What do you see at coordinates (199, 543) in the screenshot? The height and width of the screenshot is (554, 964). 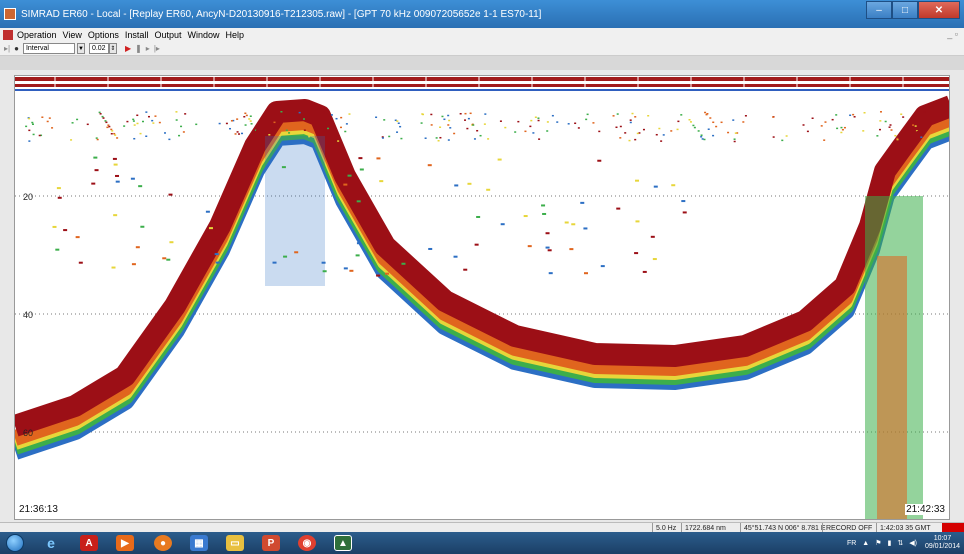 I see `office-picture-icon: ▦` at bounding box center [199, 543].